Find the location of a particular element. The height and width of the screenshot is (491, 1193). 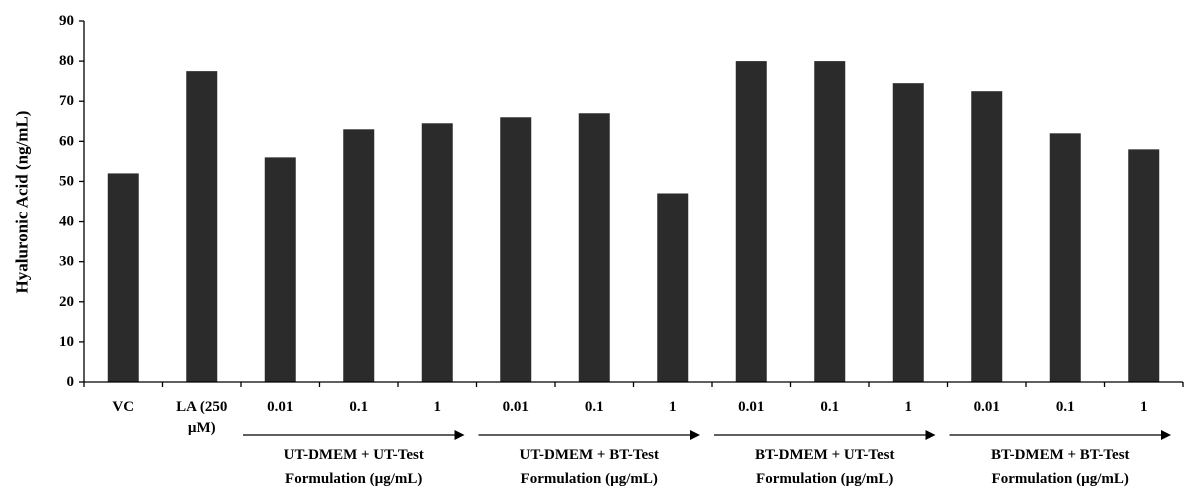

y-tick-label: 50 is located at coordinates (66, 181).